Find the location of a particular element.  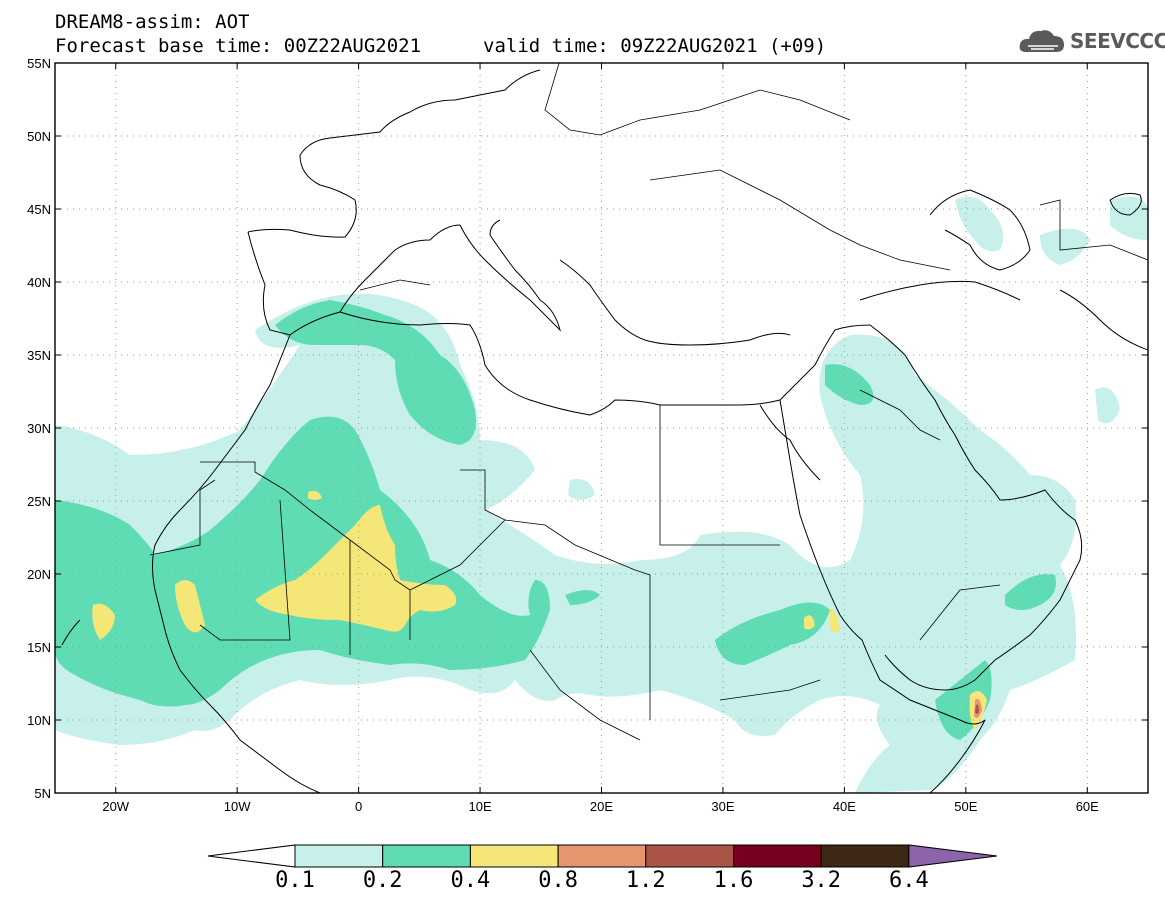

cloud-logo-icon is located at coordinates (1041, 41).